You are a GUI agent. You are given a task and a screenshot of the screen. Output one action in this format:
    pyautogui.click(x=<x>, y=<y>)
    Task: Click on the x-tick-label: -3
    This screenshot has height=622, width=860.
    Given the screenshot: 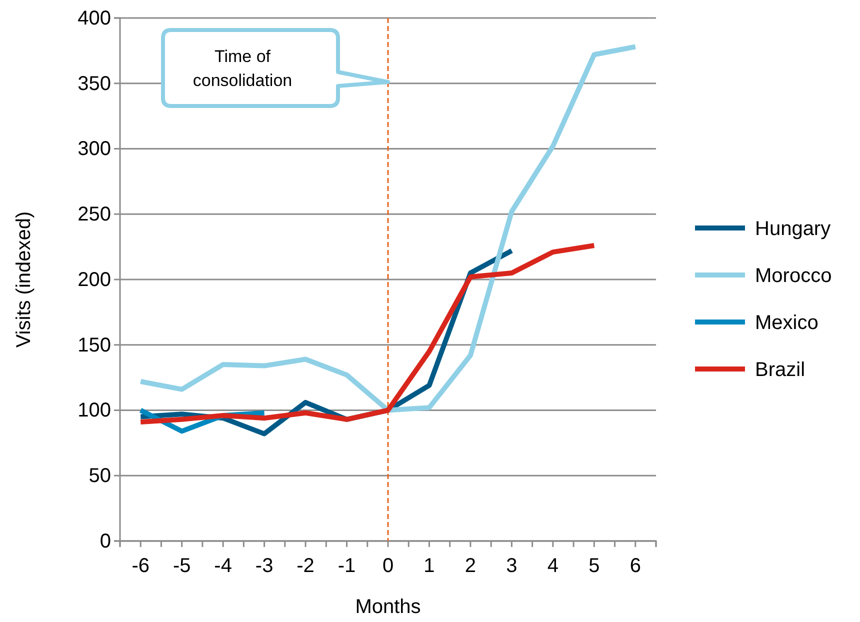 What is the action you would take?
    pyautogui.click(x=264, y=566)
    